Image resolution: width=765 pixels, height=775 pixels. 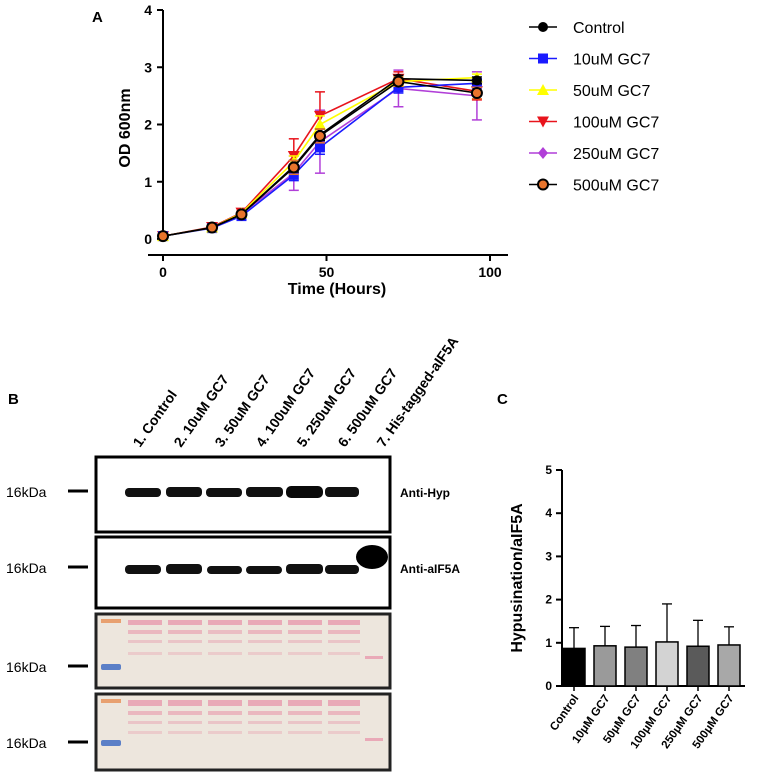 What do you see at coordinates (264, 570) in the screenshot?
I see `band-aif5a-lane4` at bounding box center [264, 570].